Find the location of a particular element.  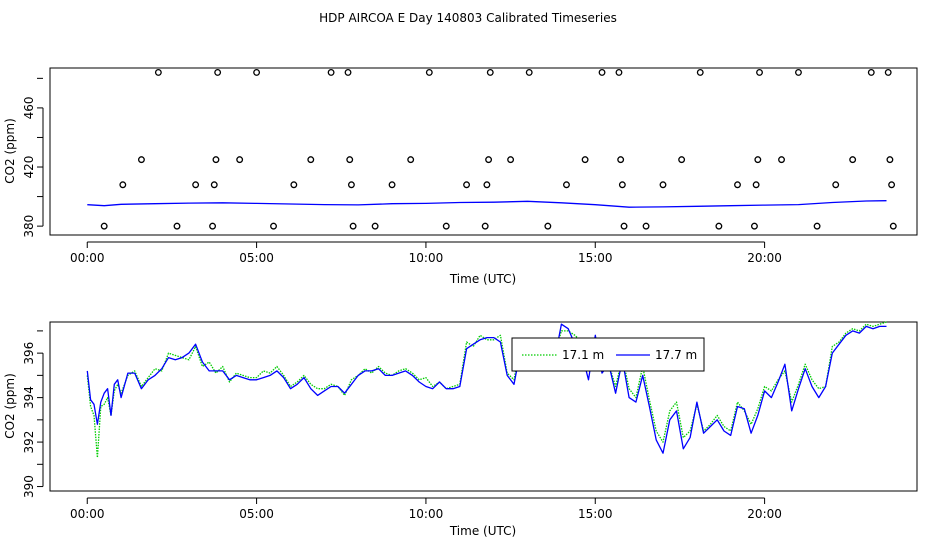

y-tick-label: 392 is located at coordinates (29, 442).